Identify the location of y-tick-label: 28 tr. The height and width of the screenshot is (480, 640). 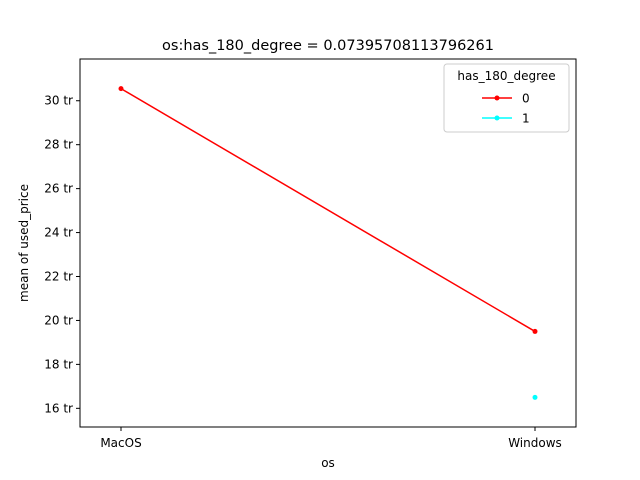
(58, 145).